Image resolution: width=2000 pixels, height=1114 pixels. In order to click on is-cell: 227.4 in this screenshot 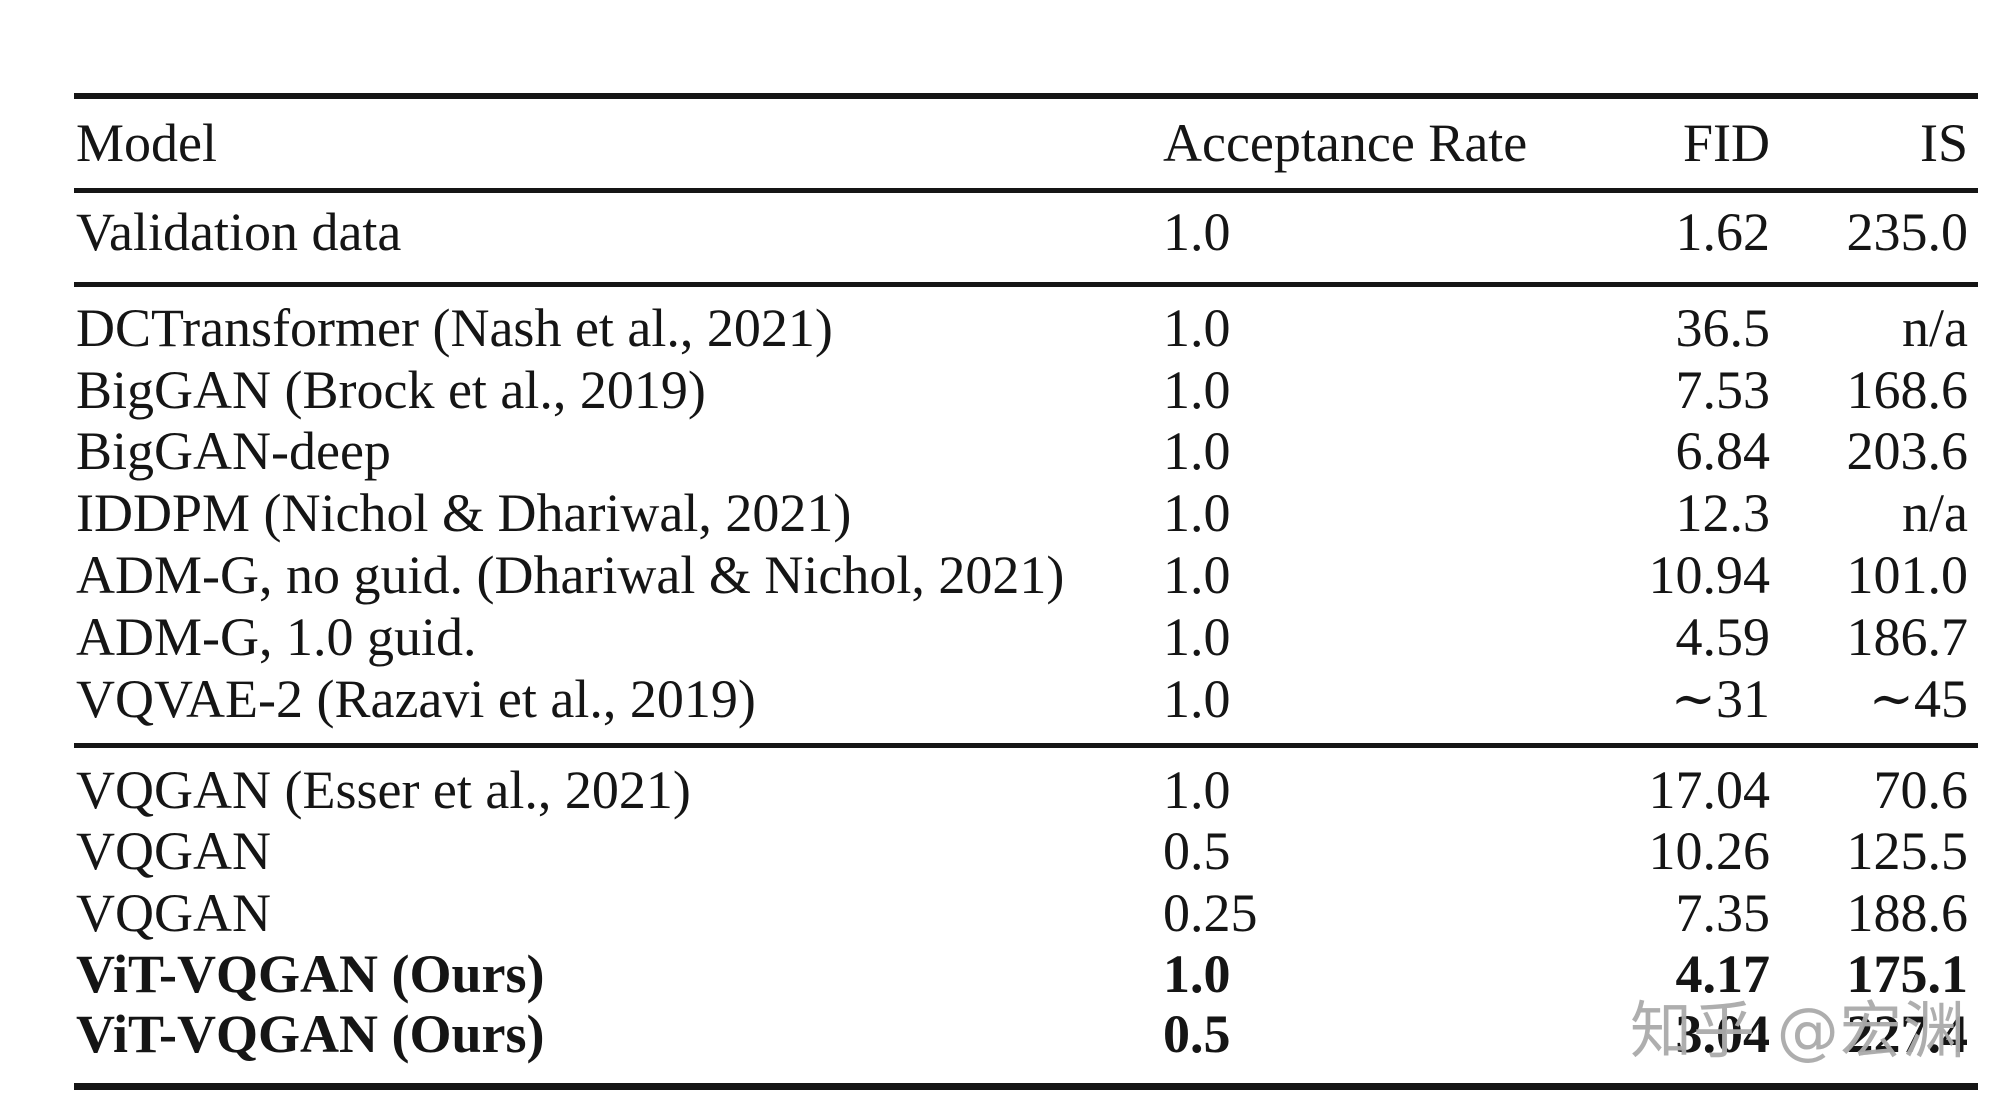, I will do `click(1907, 1034)`.